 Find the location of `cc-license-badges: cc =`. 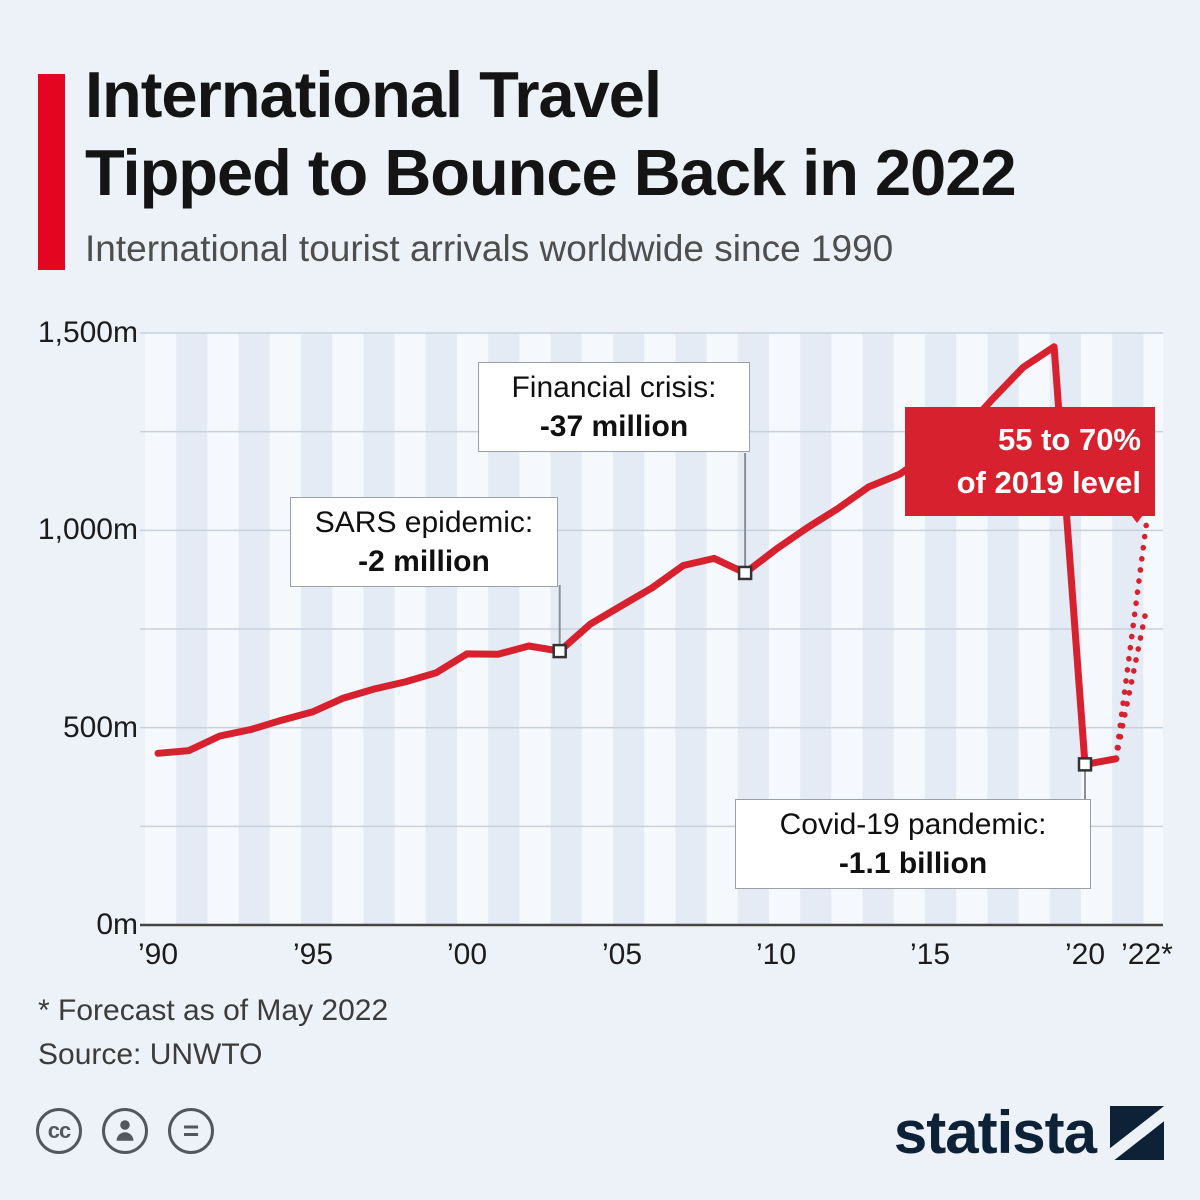

cc-license-badges: cc = is located at coordinates (125, 1131).